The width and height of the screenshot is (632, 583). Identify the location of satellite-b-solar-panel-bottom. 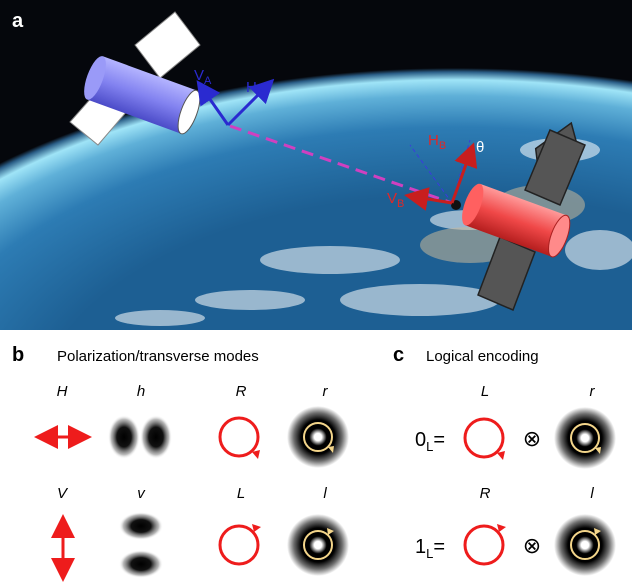
(506, 273).